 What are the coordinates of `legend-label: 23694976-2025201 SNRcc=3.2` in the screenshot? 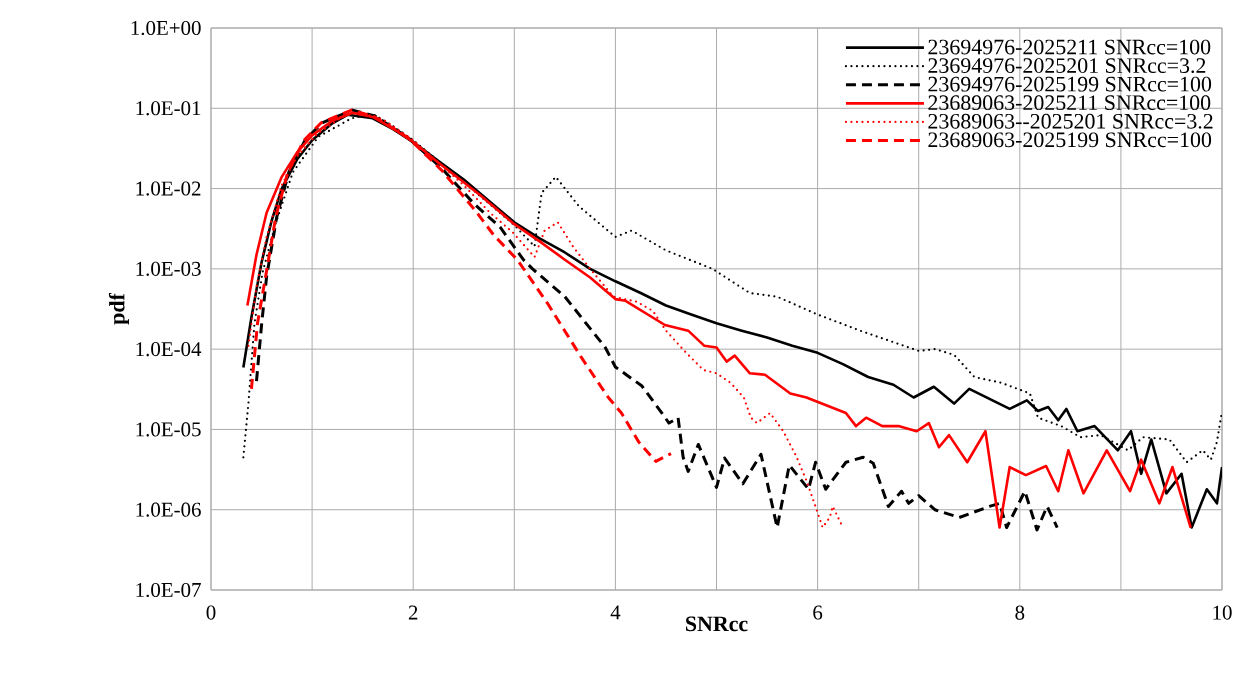 It's located at (1067, 66).